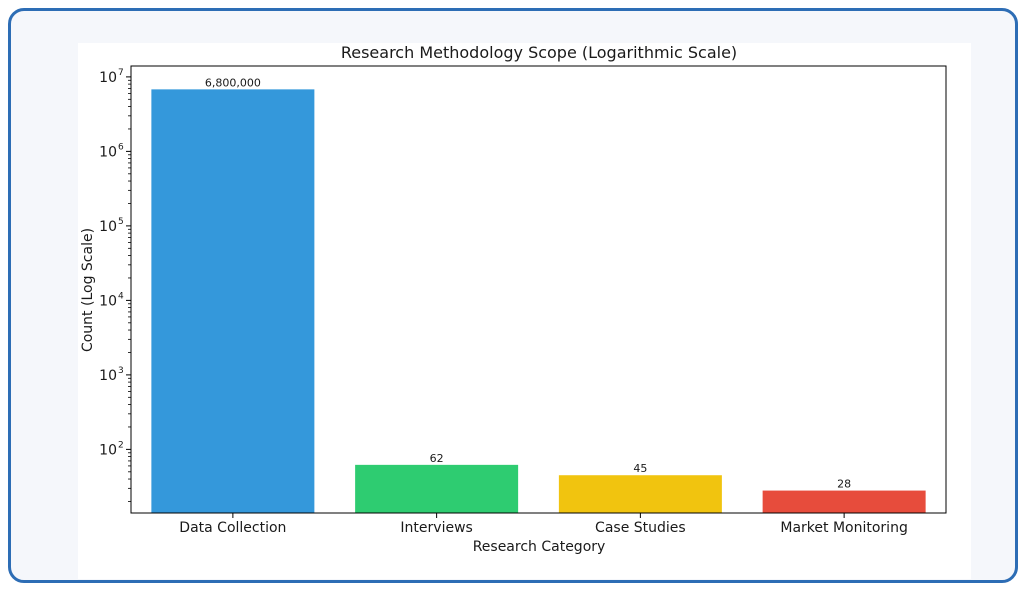 Image resolution: width=1026 pixels, height=589 pixels. I want to click on bar-data-collection, so click(233, 301).